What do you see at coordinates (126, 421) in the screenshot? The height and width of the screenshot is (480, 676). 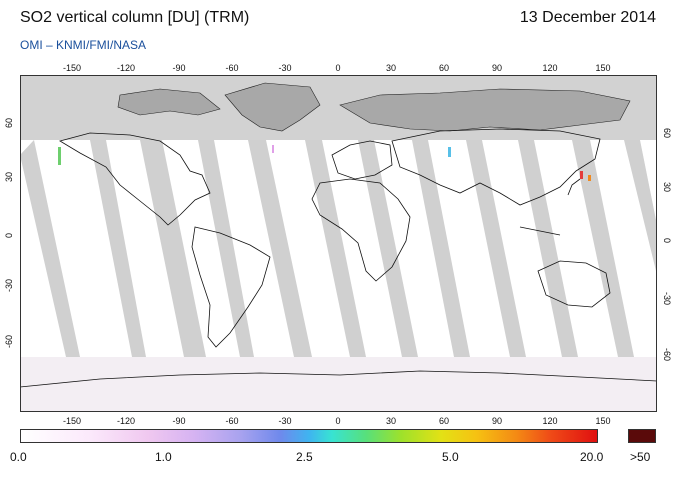 I see `lon-tick-bottom: -120` at bounding box center [126, 421].